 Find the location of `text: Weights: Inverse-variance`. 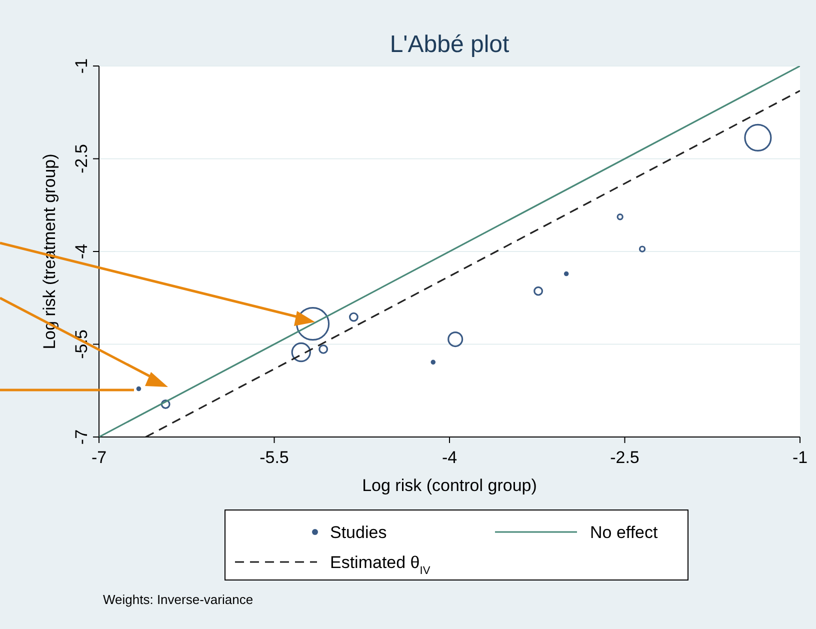

text: Weights: Inverse-variance is located at coordinates (178, 599).